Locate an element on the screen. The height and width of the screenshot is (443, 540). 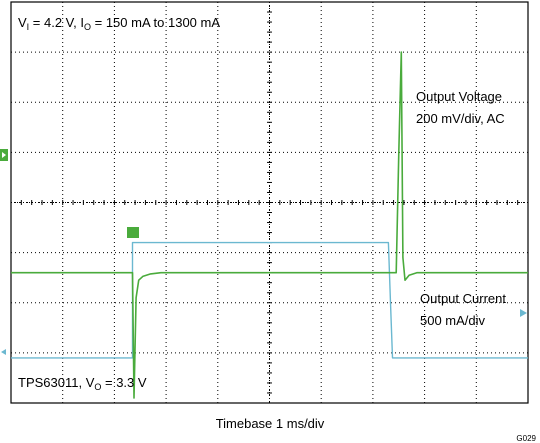
figure-id: G029 is located at coordinates (526, 438).